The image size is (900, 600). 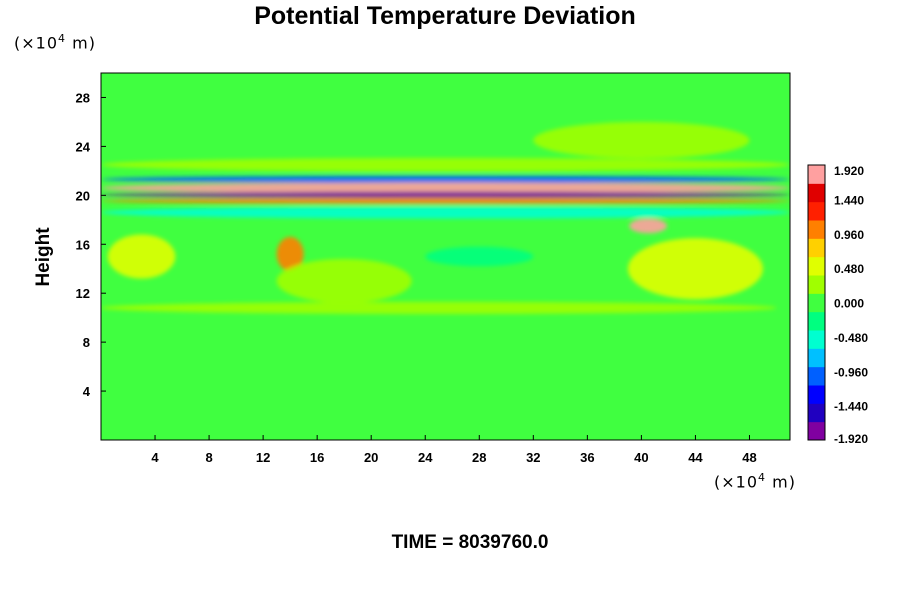 What do you see at coordinates (83, 97) in the screenshot?
I see `y-tick-label: 28` at bounding box center [83, 97].